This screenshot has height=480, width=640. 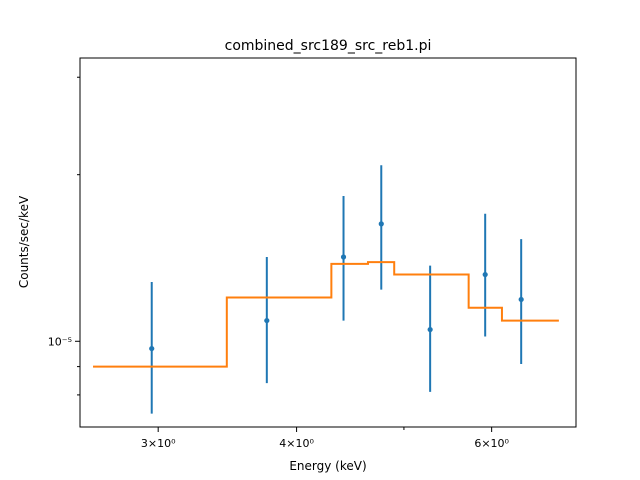 I want to click on chart-title: combined_src189_src_reb1.pi, so click(x=328, y=46).